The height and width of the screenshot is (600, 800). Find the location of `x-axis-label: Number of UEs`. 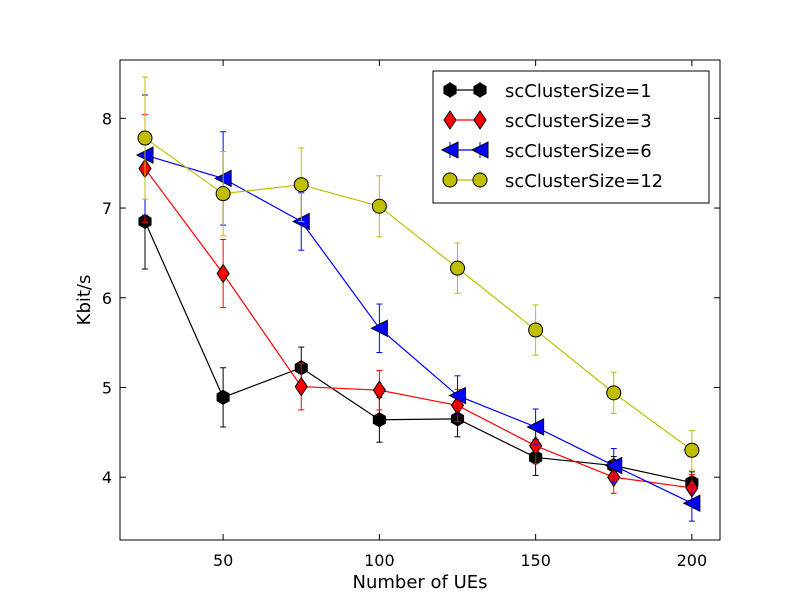

x-axis-label: Number of UEs is located at coordinates (419, 582).